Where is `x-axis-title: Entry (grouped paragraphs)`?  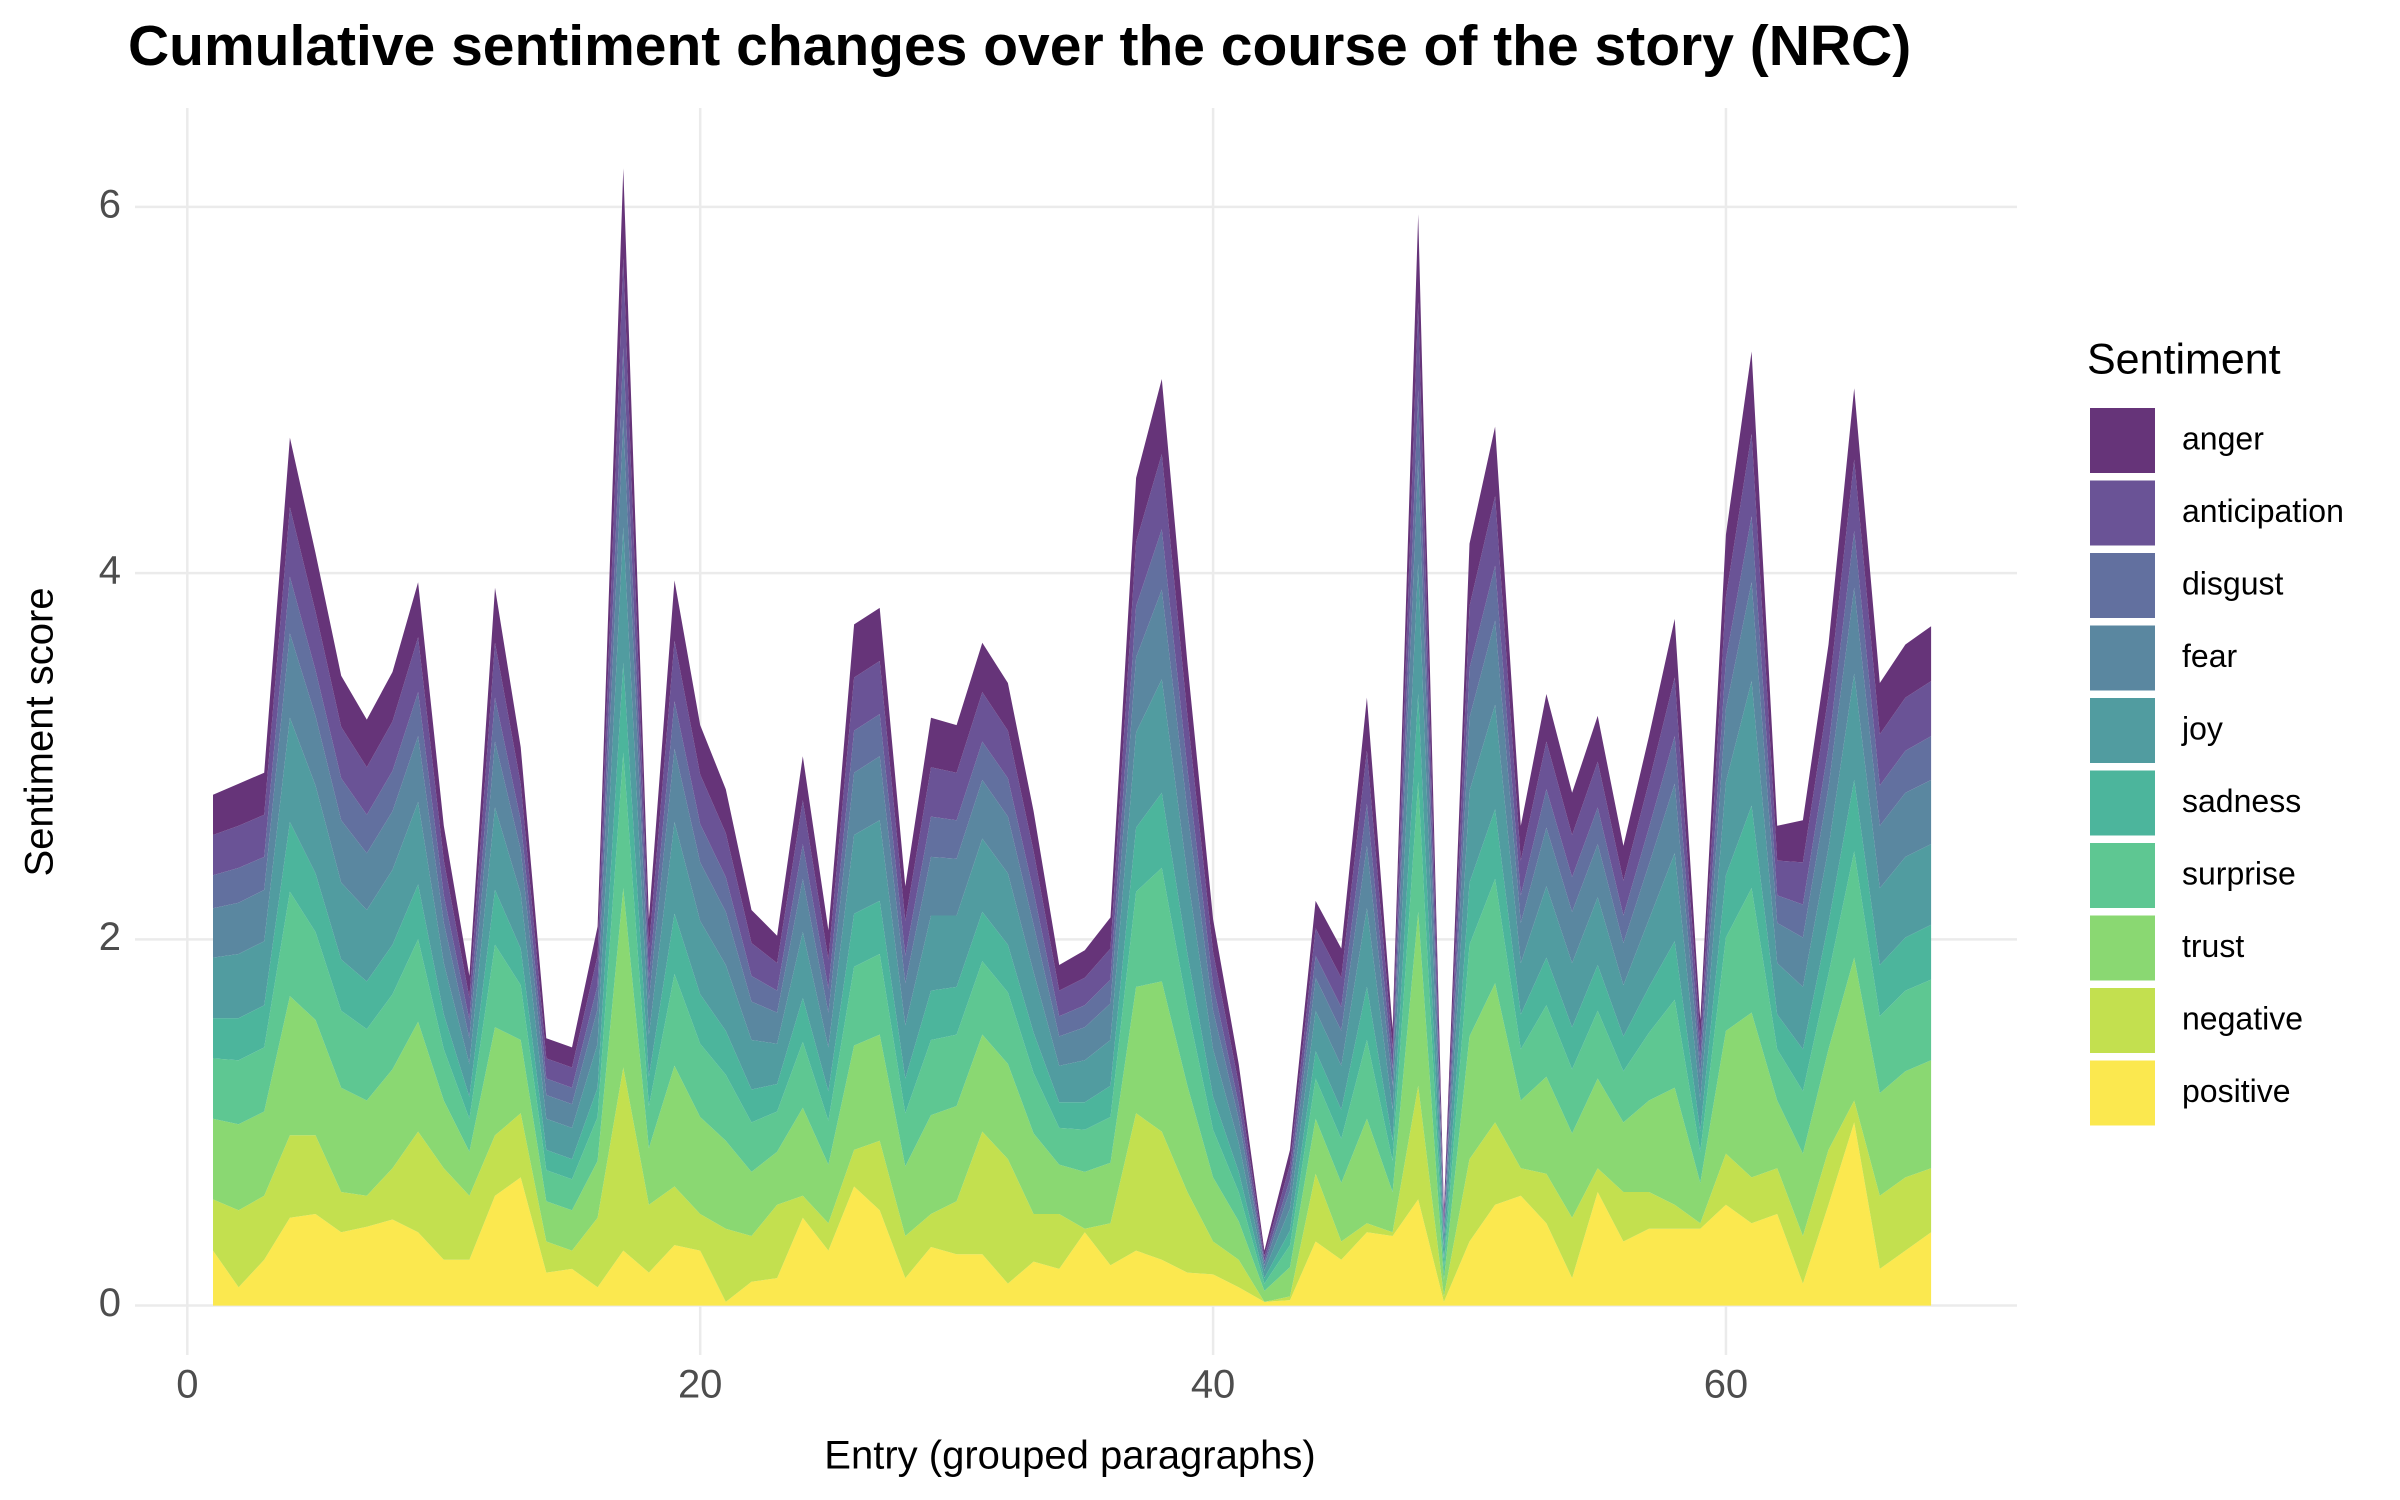 x-axis-title: Entry (grouped paragraphs) is located at coordinates (1069, 1456).